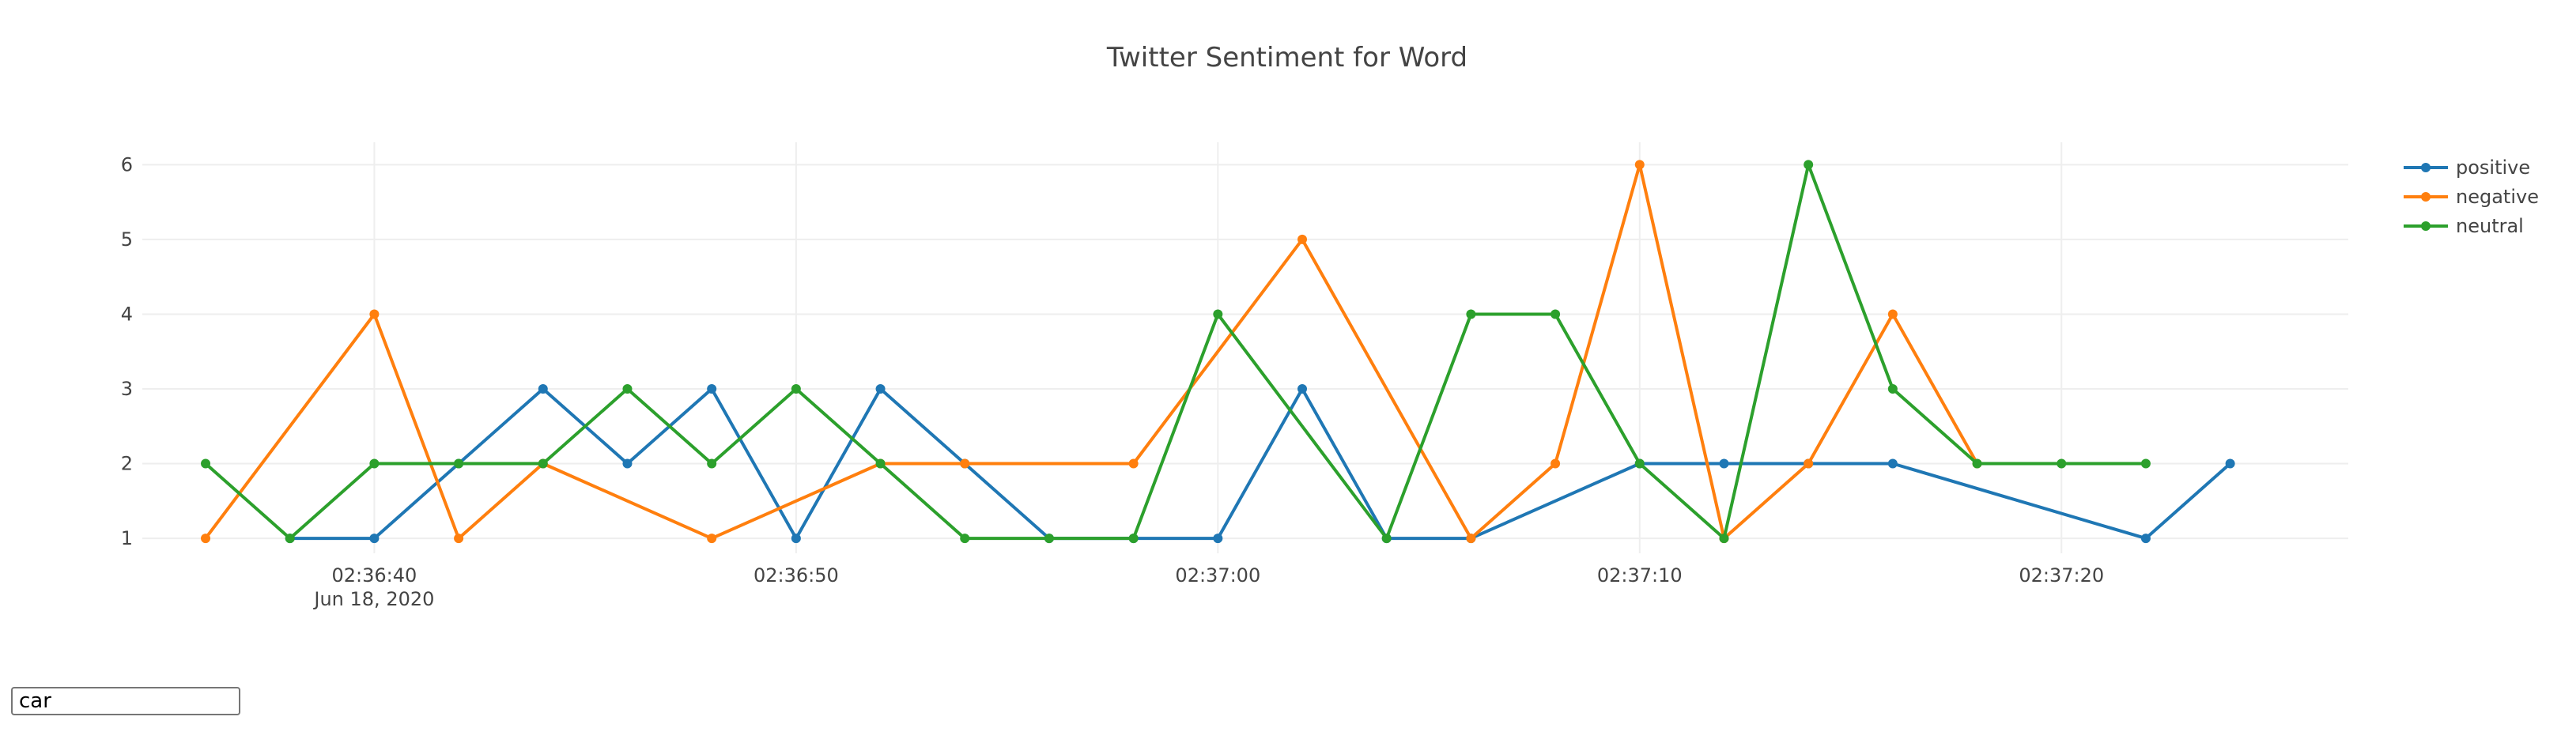  I want to click on y-tick-label: 3, so click(127, 389).